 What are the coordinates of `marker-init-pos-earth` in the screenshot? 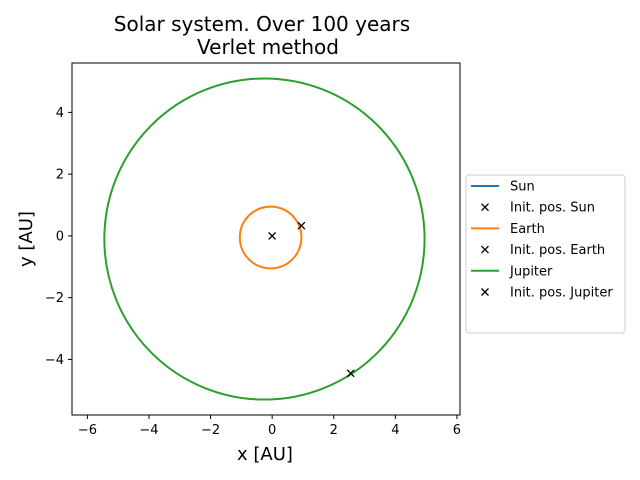 It's located at (301, 225).